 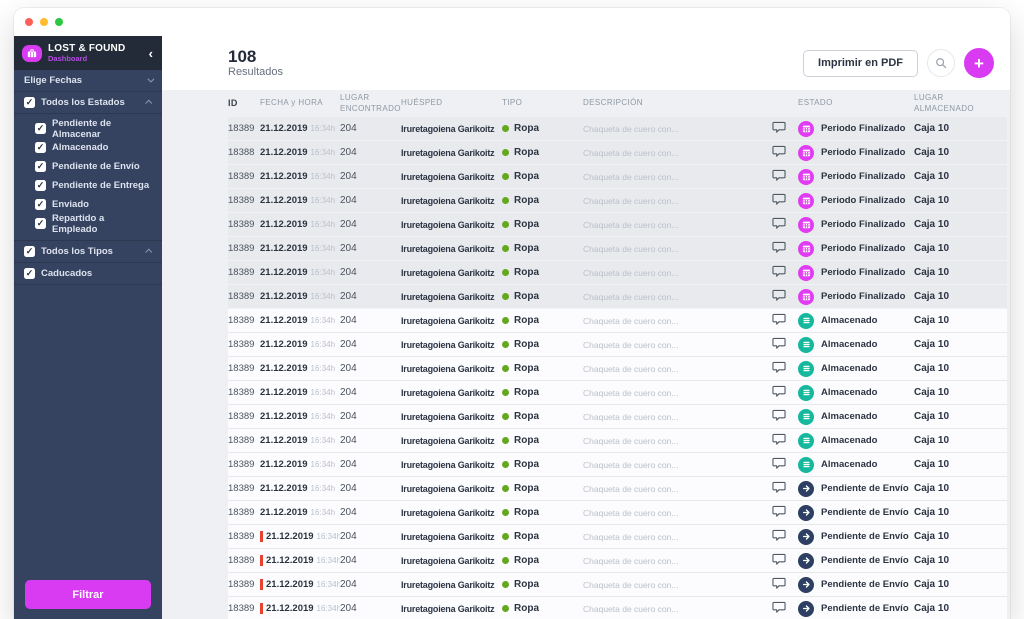 What do you see at coordinates (979, 63) in the screenshot?
I see `add-item-button: +` at bounding box center [979, 63].